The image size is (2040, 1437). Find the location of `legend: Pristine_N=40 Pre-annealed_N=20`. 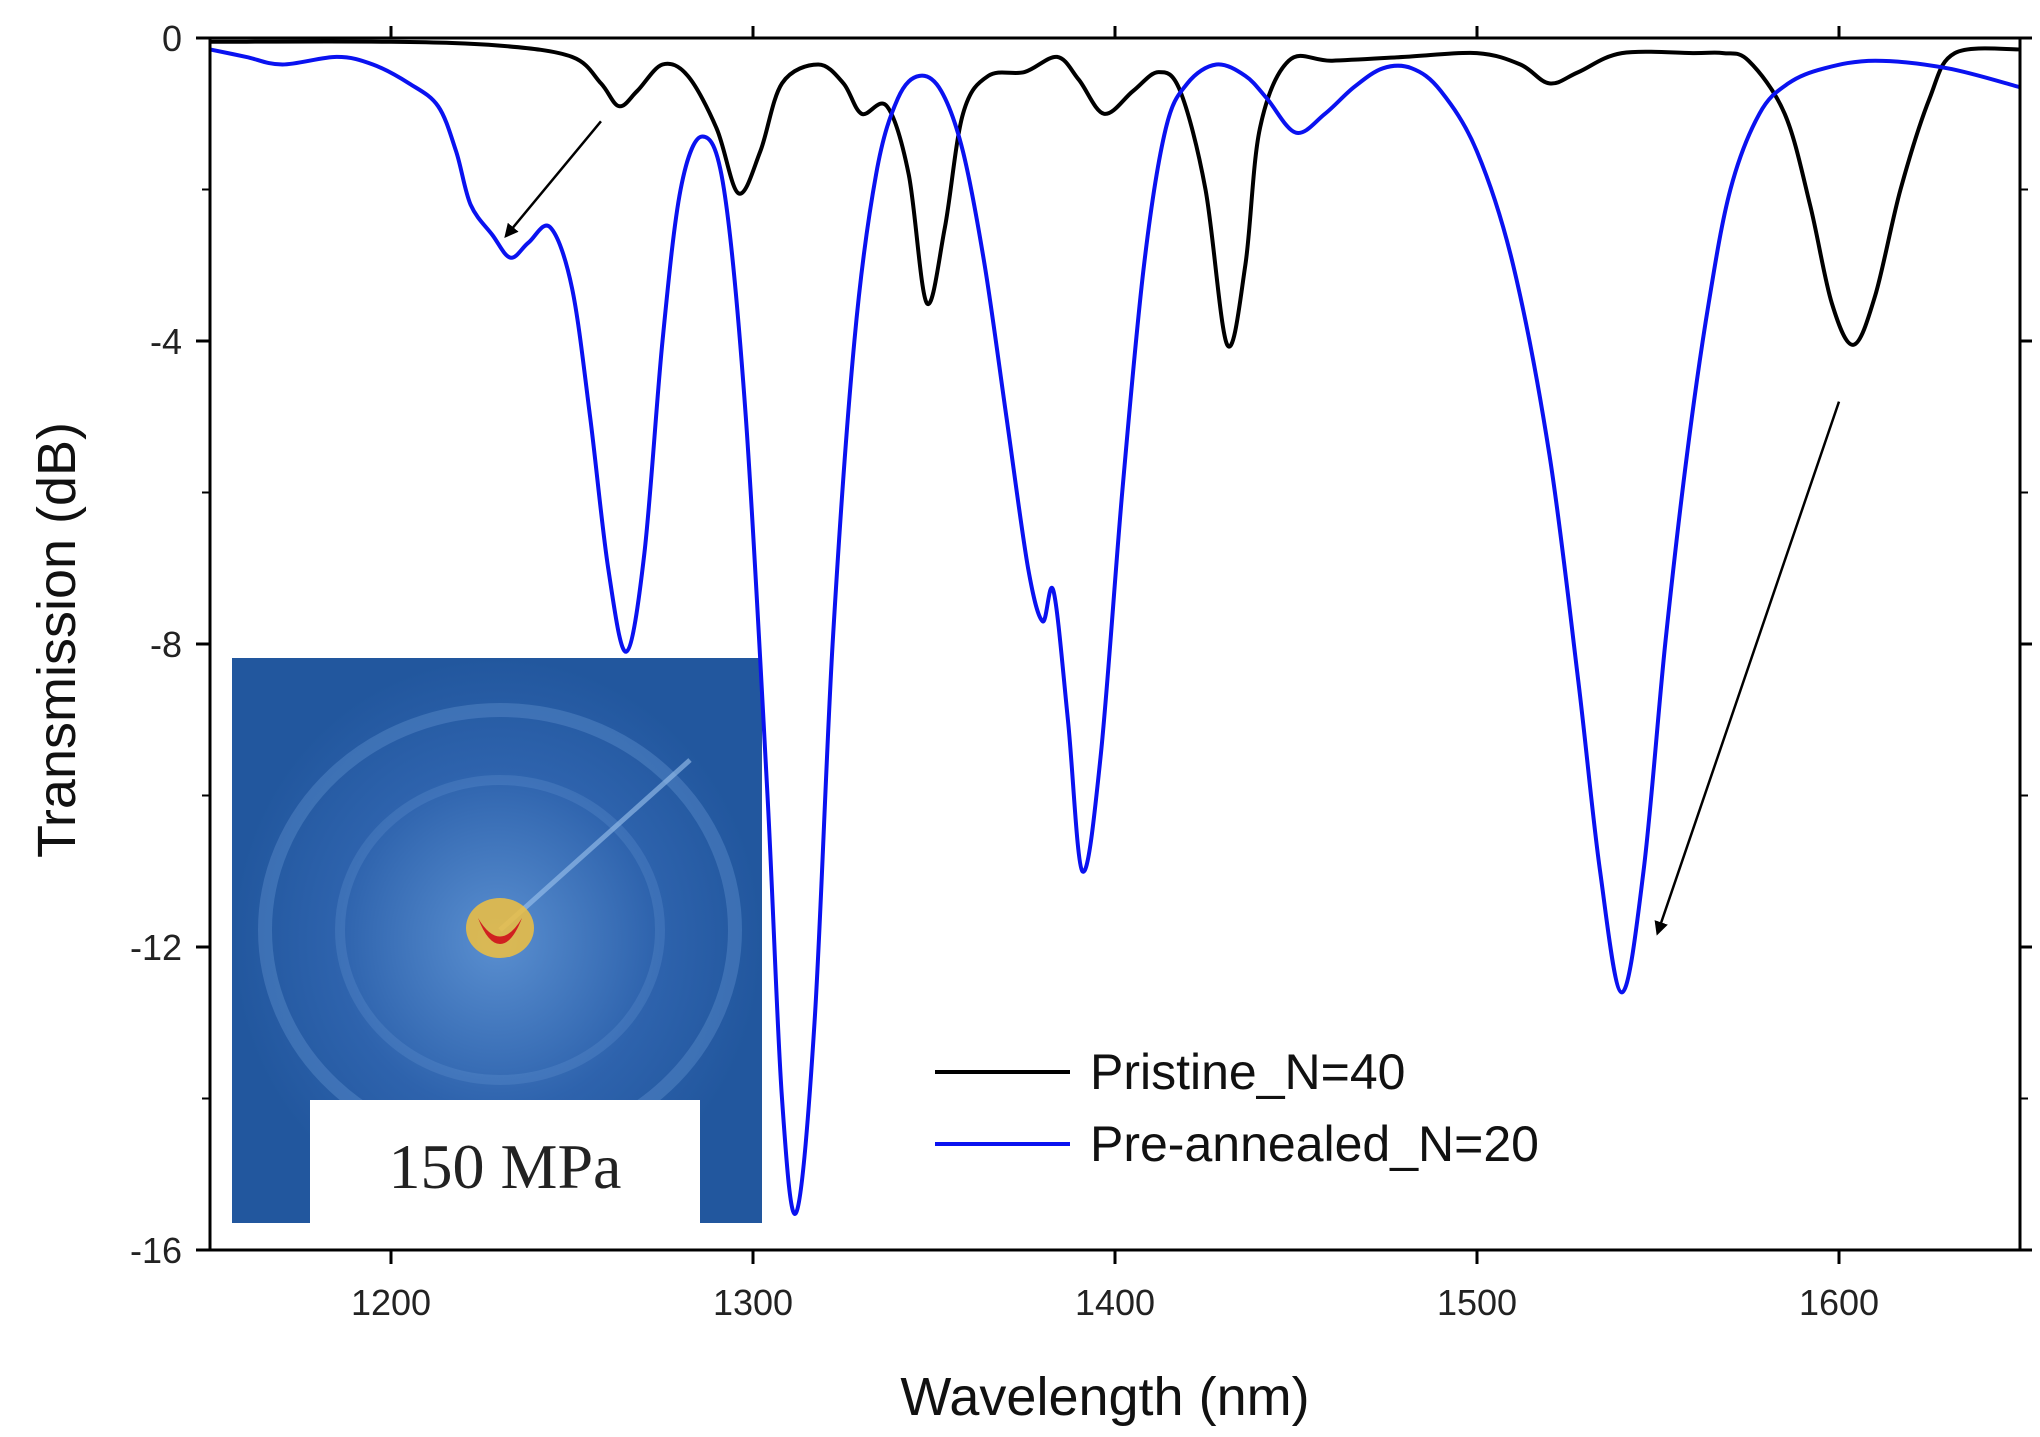

legend: Pristine_N=40 Pre-annealed_N=20 is located at coordinates (1237, 1108).